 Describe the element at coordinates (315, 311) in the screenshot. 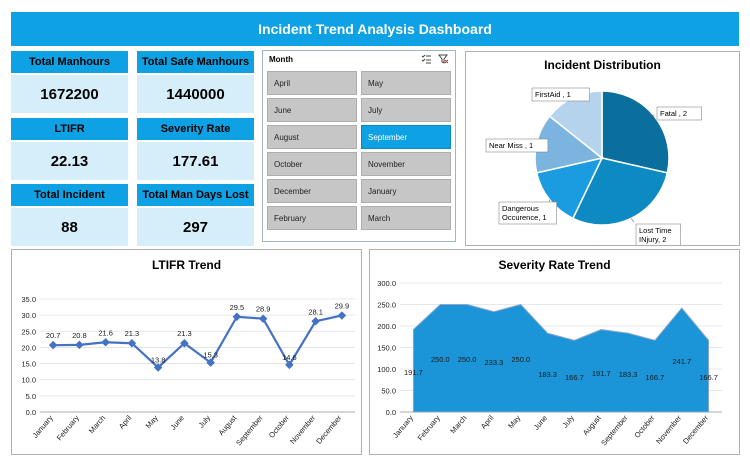

I see `data-label: 28.1` at that location.